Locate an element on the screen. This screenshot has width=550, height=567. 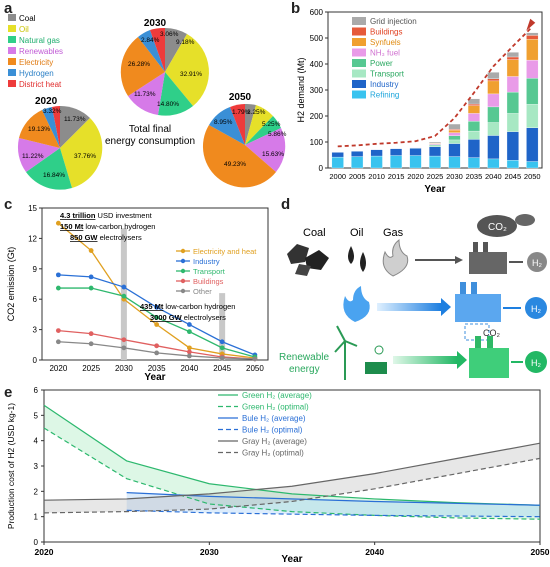
pie-label: 2.84% is located at coordinates (150, 40).